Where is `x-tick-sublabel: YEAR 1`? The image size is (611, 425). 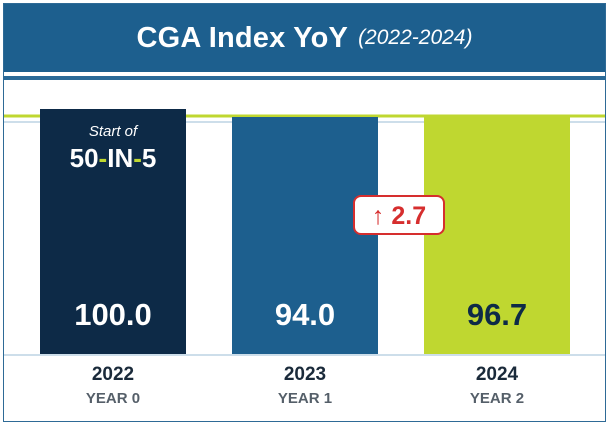
x-tick-sublabel: YEAR 1 is located at coordinates (305, 398).